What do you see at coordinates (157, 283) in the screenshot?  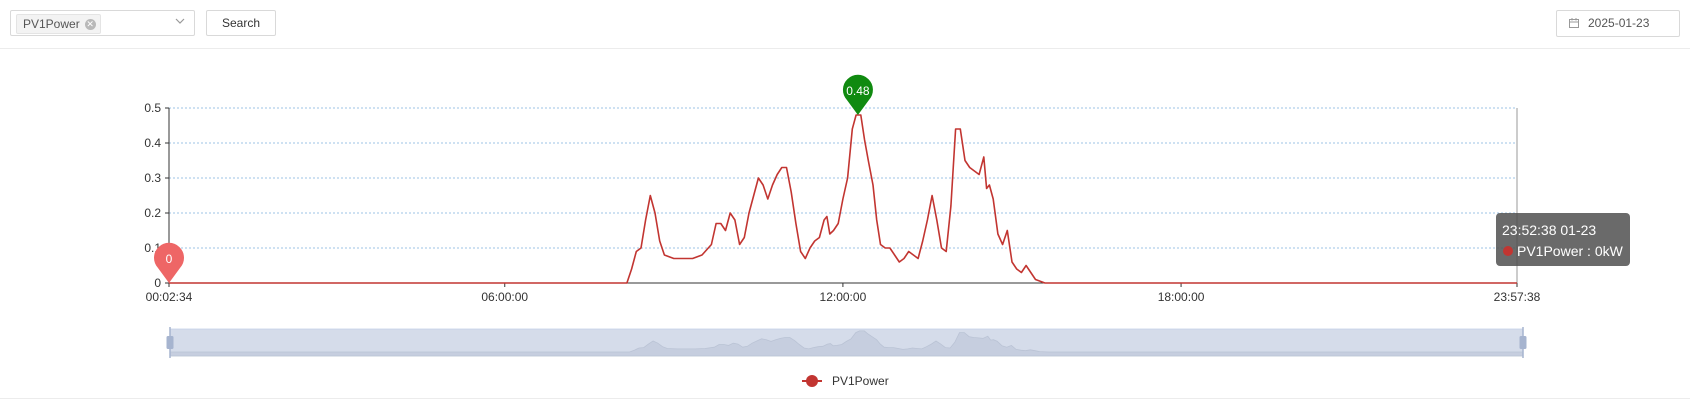 I see `y-tick-label: 0` at bounding box center [157, 283].